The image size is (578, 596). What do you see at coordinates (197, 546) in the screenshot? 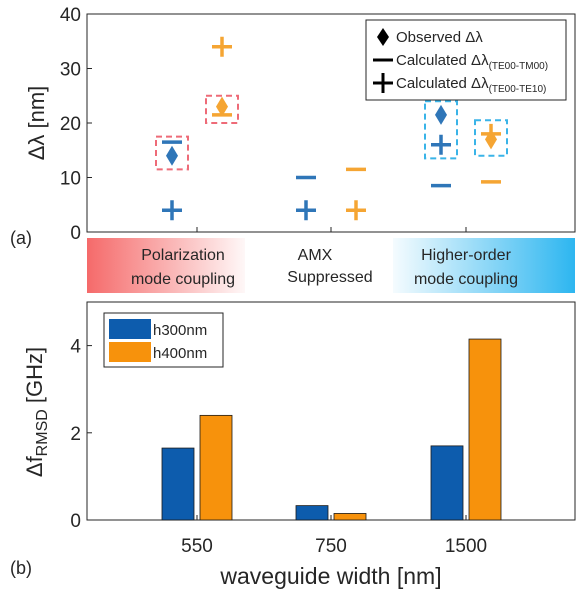
I see `panel-b-x-tick-label: 550` at bounding box center [197, 546].